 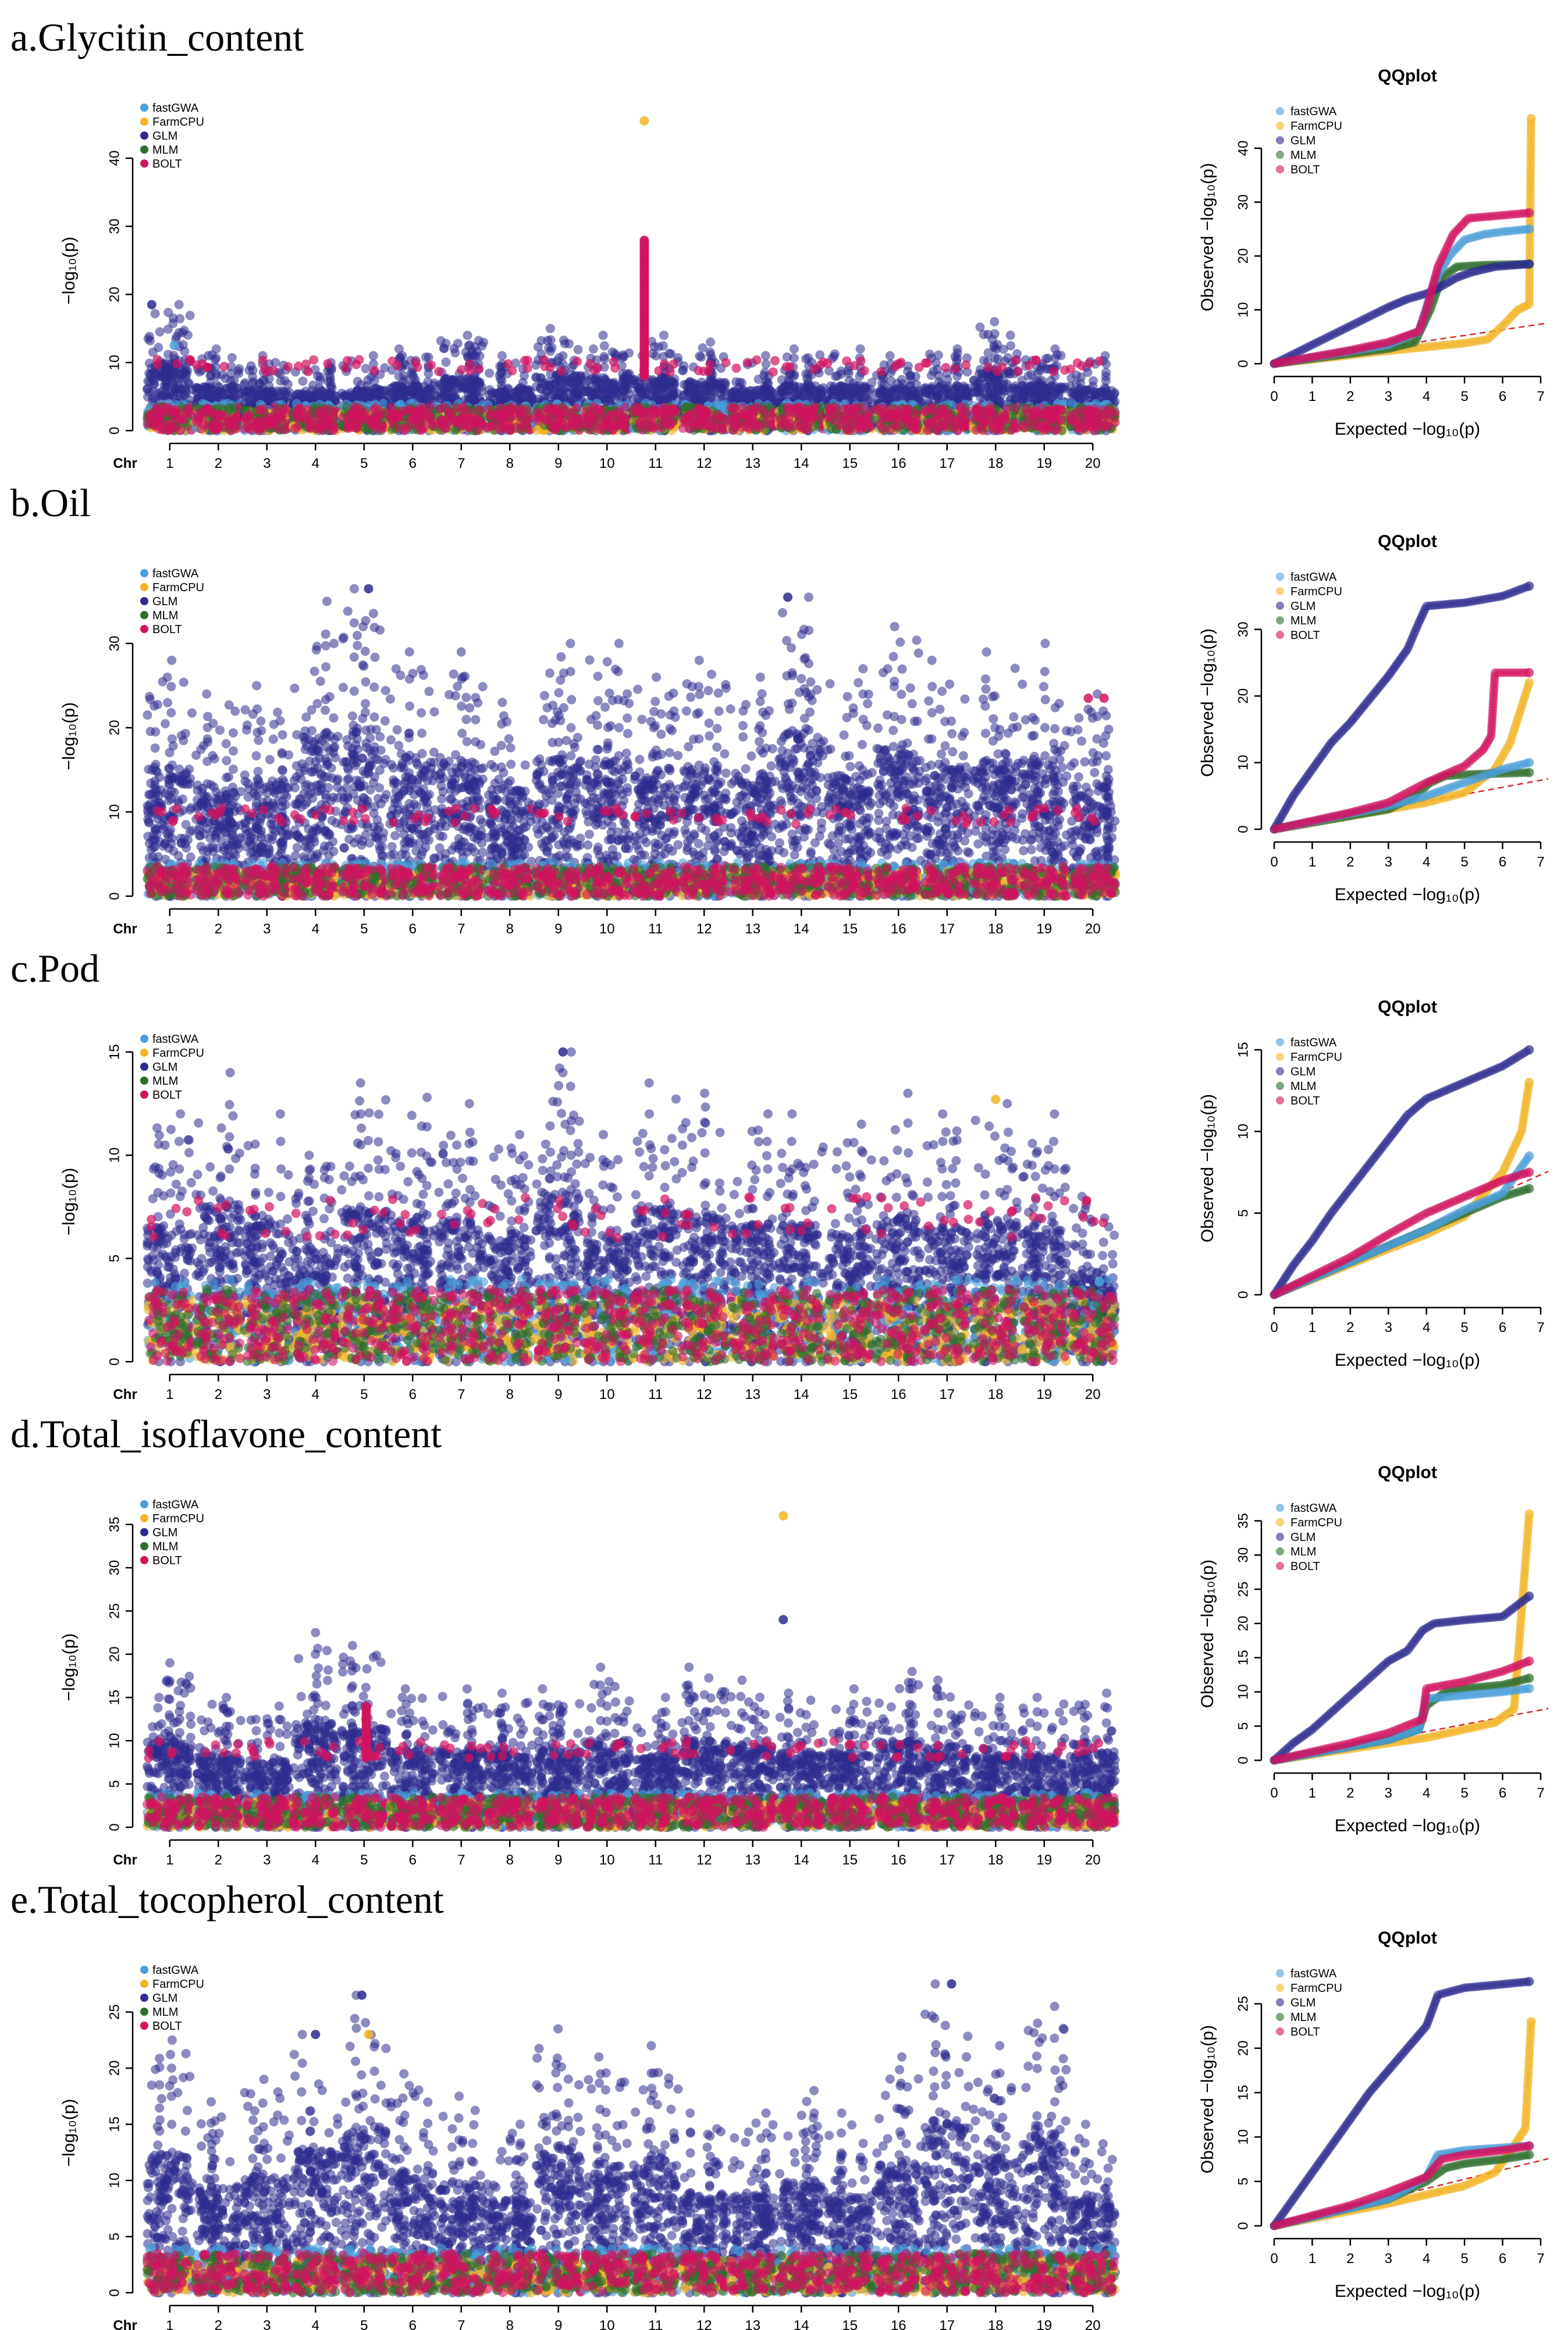 I want to click on y-tick-label: 20, so click(x=114, y=295).